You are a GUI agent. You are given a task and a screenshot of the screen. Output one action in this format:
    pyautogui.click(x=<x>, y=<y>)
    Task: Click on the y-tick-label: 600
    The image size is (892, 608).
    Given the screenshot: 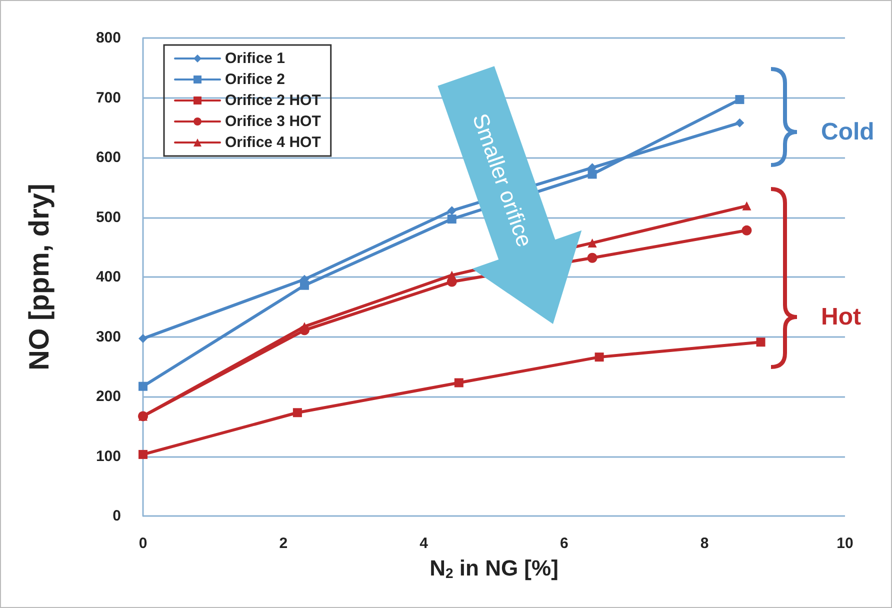 What is the action you would take?
    pyautogui.click(x=108, y=157)
    